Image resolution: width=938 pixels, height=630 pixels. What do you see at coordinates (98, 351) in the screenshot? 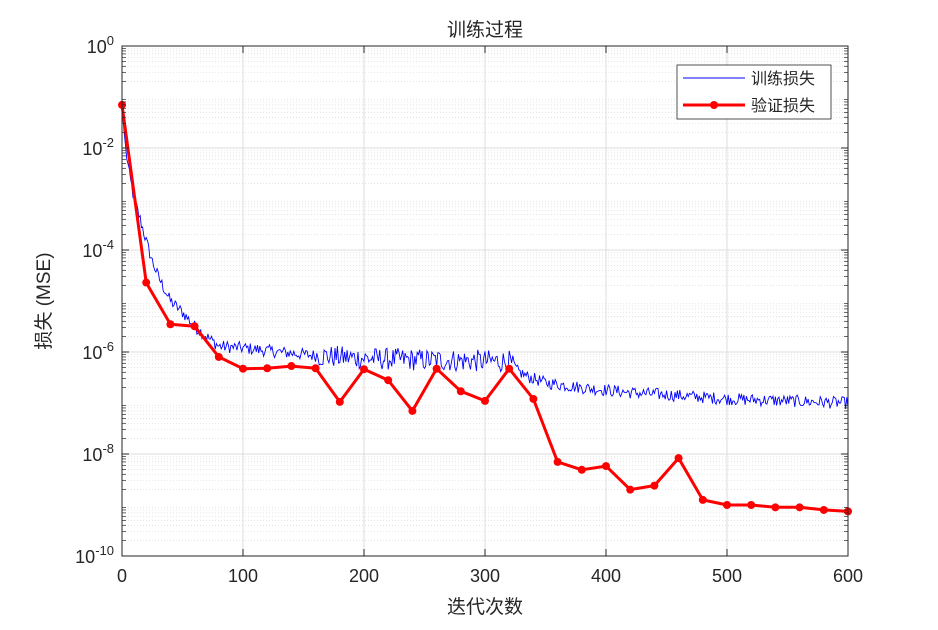
I see `y-tick-label: 10⁻⁶` at bounding box center [98, 351].